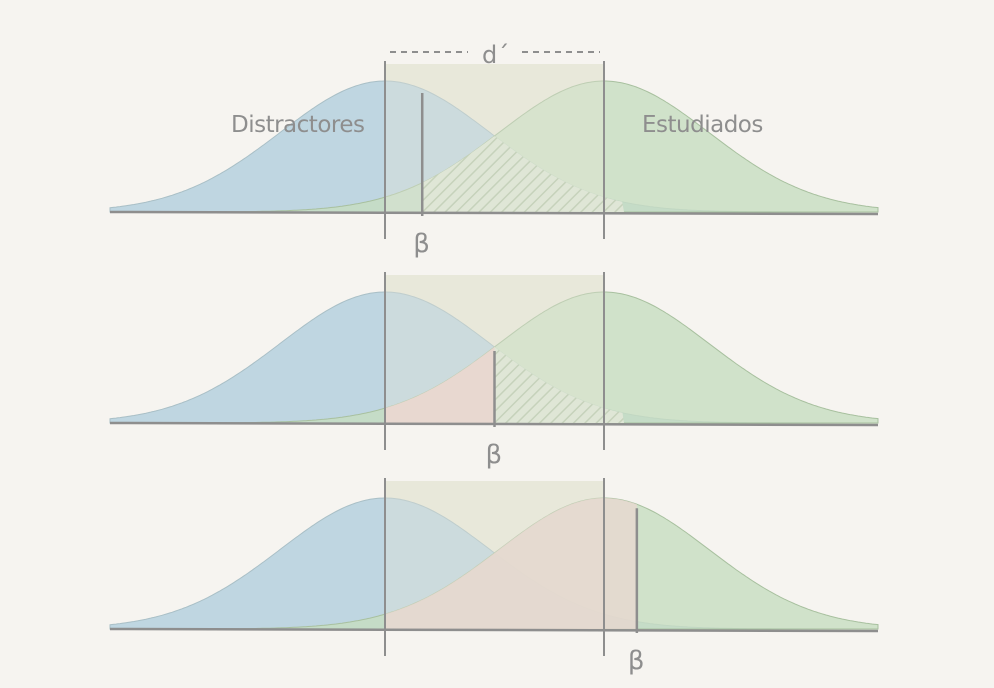 The width and height of the screenshot is (994, 688). Describe the element at coordinates (440, 384) in the screenshot. I see `hit-region-left` at that location.